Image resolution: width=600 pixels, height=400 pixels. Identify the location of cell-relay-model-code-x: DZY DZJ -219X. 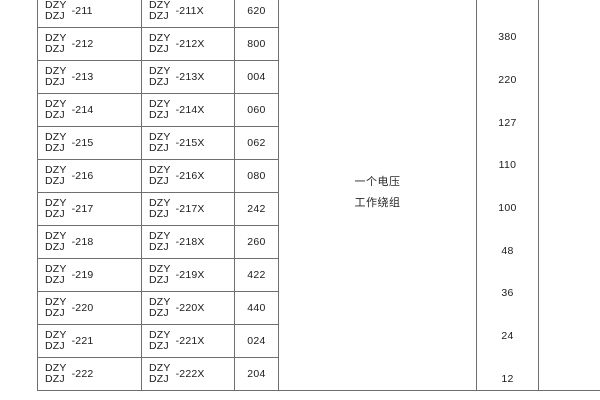
(188, 275).